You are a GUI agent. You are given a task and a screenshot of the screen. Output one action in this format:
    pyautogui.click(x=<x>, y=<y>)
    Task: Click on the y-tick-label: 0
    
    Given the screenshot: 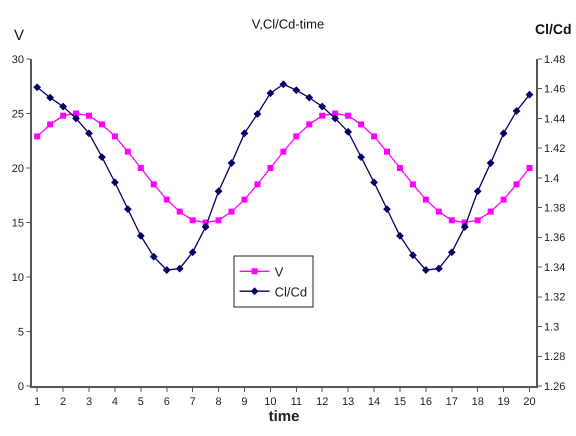 What is the action you would take?
    pyautogui.click(x=21, y=386)
    